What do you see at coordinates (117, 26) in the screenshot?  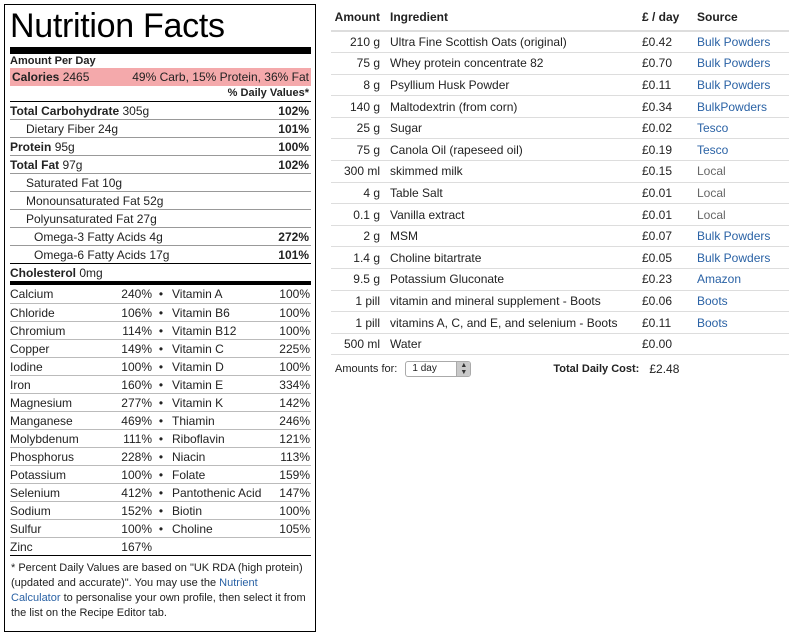 I see `nutrition-facts-title: Nutrition Facts` at bounding box center [117, 26].